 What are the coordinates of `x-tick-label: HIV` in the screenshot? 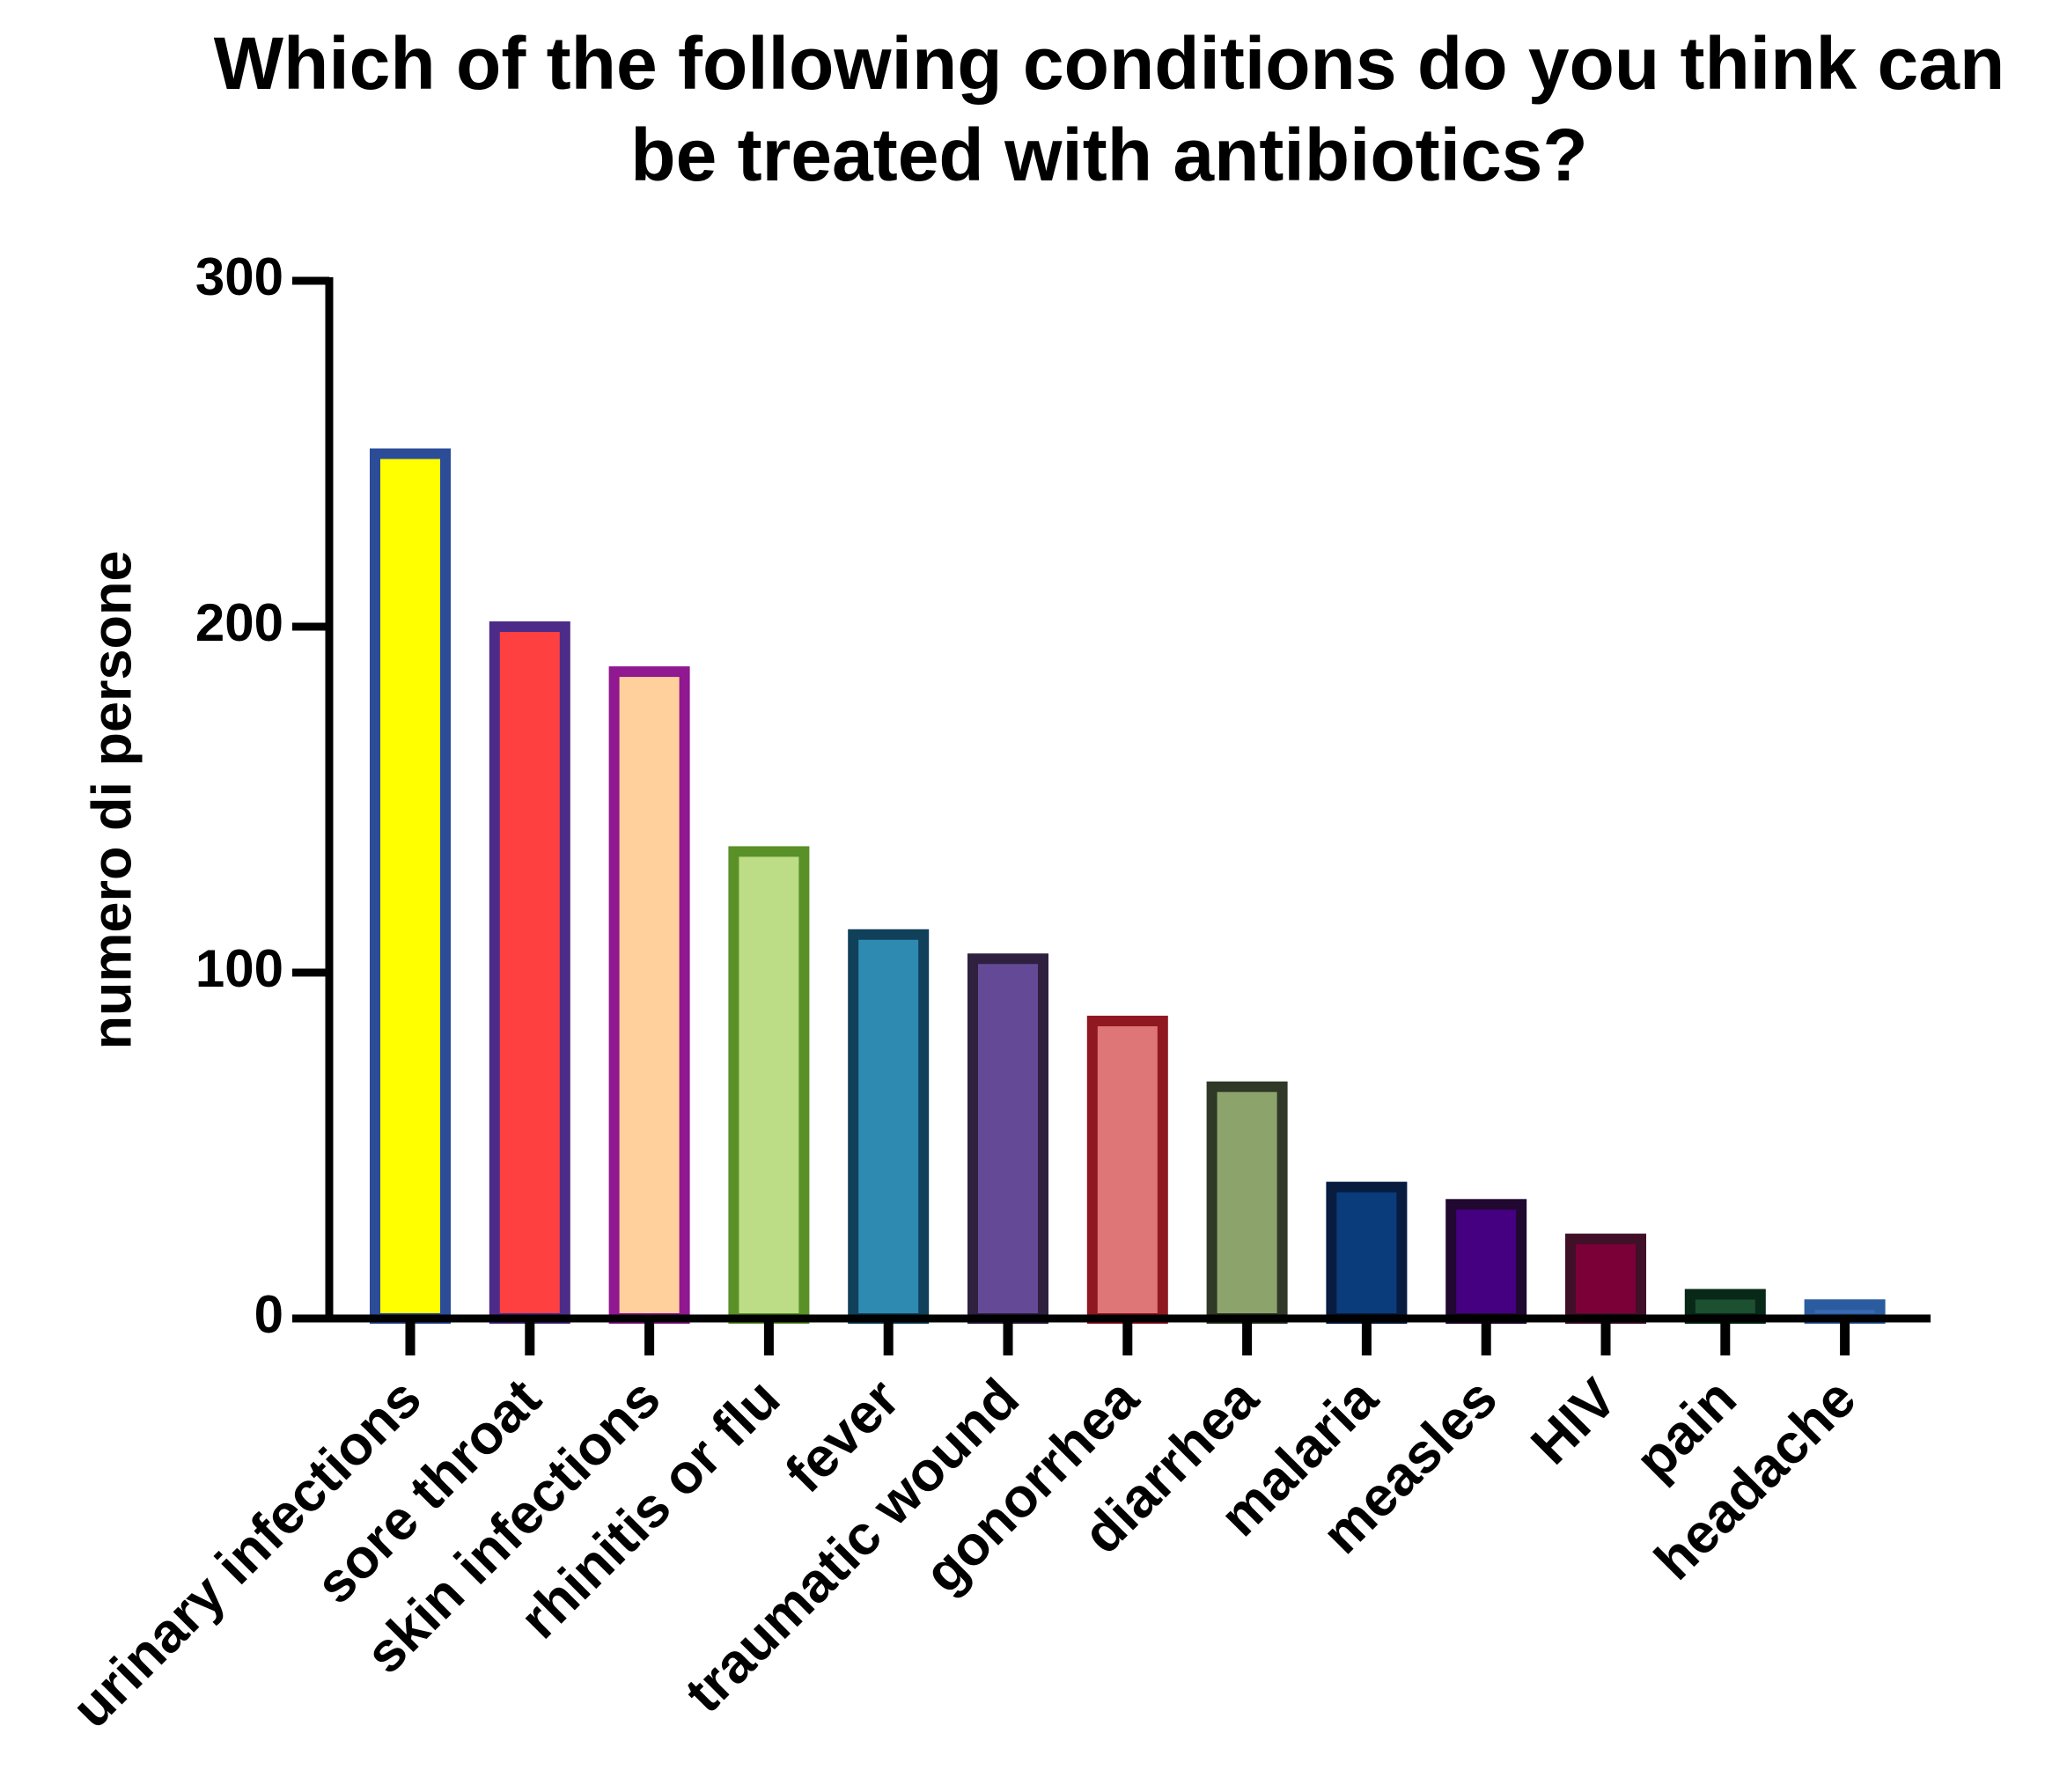 It's located at (1574, 1421).